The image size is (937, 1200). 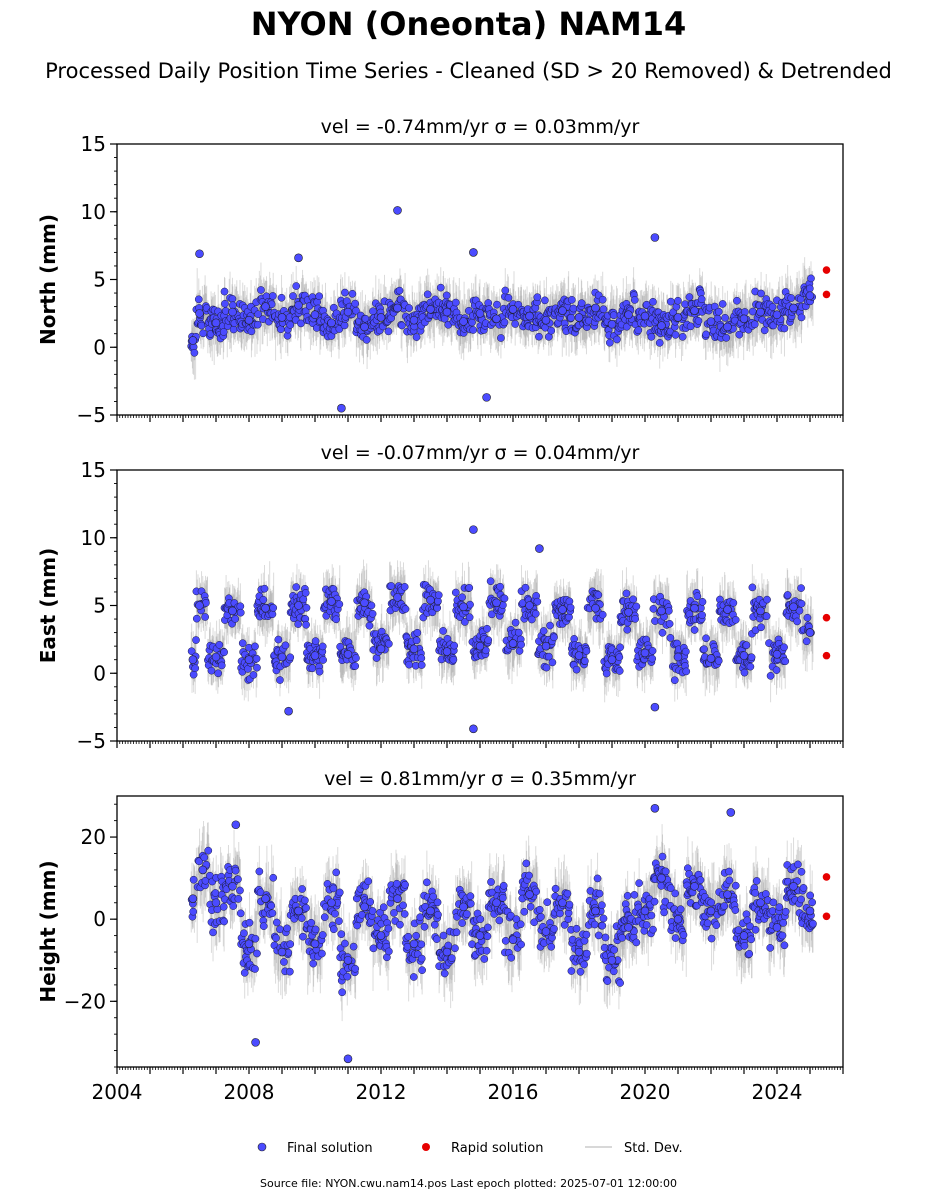 I want to click on y-axis-label: North (mm), so click(x=48, y=279).